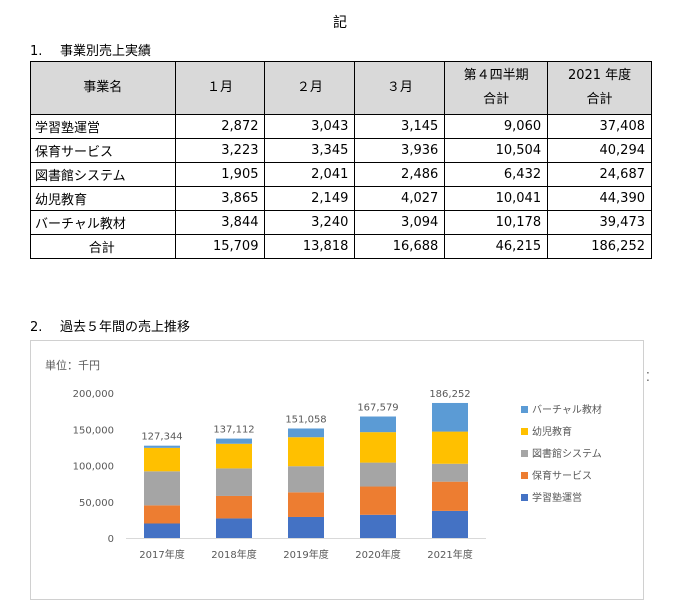 This screenshot has height=601, width=680. What do you see at coordinates (310, 246) in the screenshot?
I see `total-month-2: 13,818` at bounding box center [310, 246].